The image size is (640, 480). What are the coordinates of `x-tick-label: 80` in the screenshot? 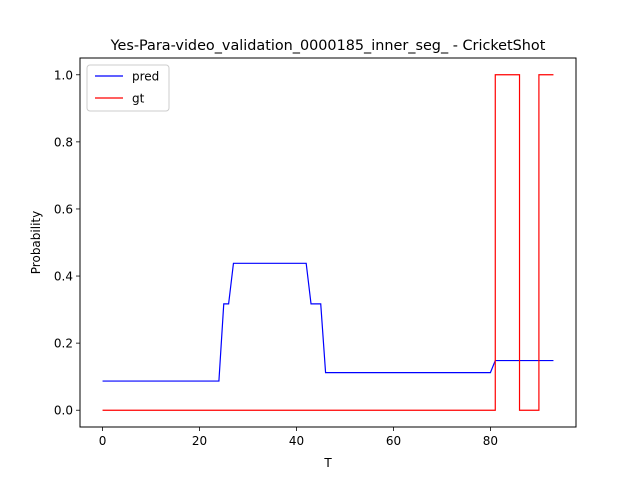 It's located at (490, 441).